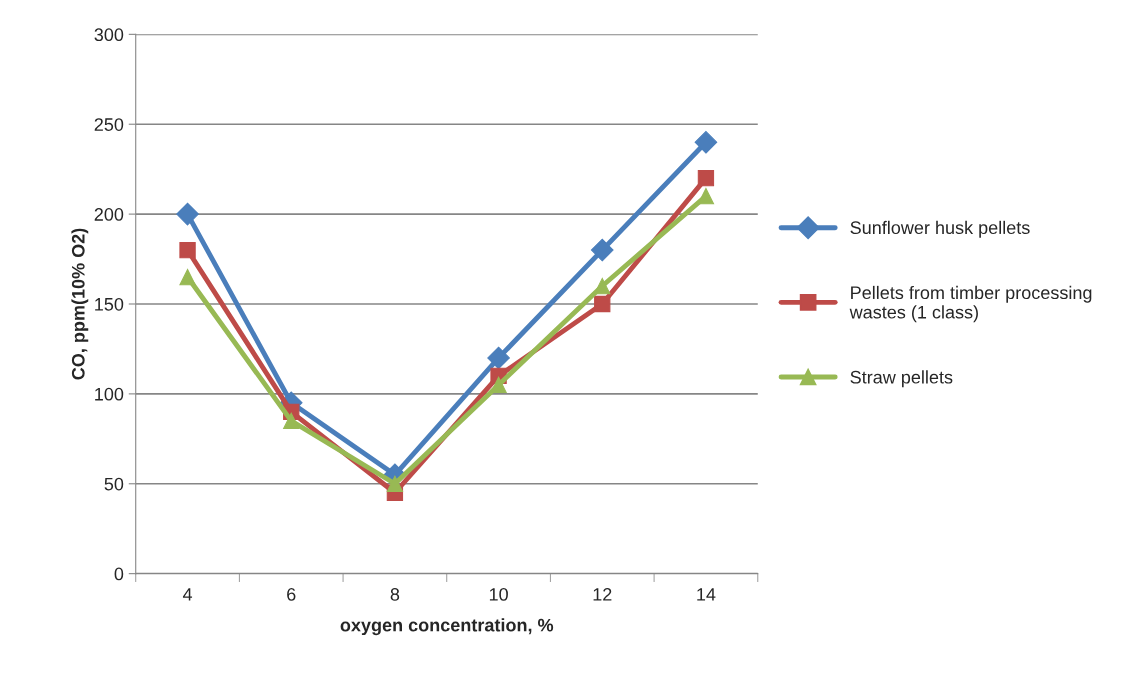  What do you see at coordinates (940, 229) in the screenshot?
I see `legend-label: Sunflower husk pellets` at bounding box center [940, 229].